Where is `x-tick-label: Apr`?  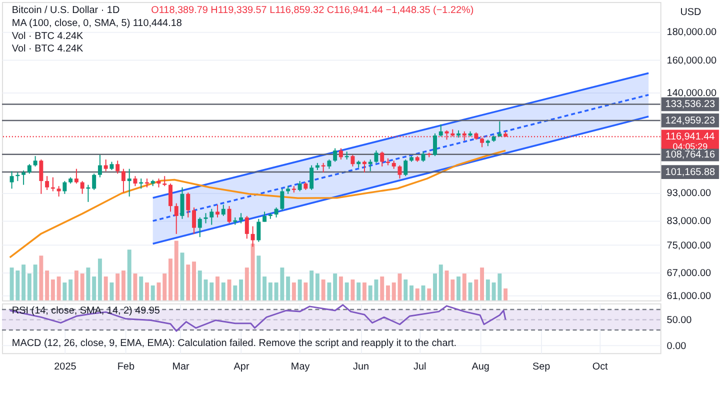
x-tick-label: Apr is located at coordinates (242, 366).